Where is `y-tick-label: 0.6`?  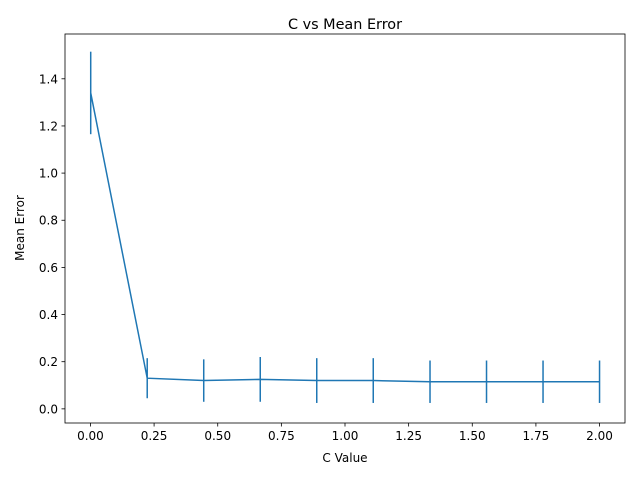 y-tick-label: 0.6 is located at coordinates (48, 268).